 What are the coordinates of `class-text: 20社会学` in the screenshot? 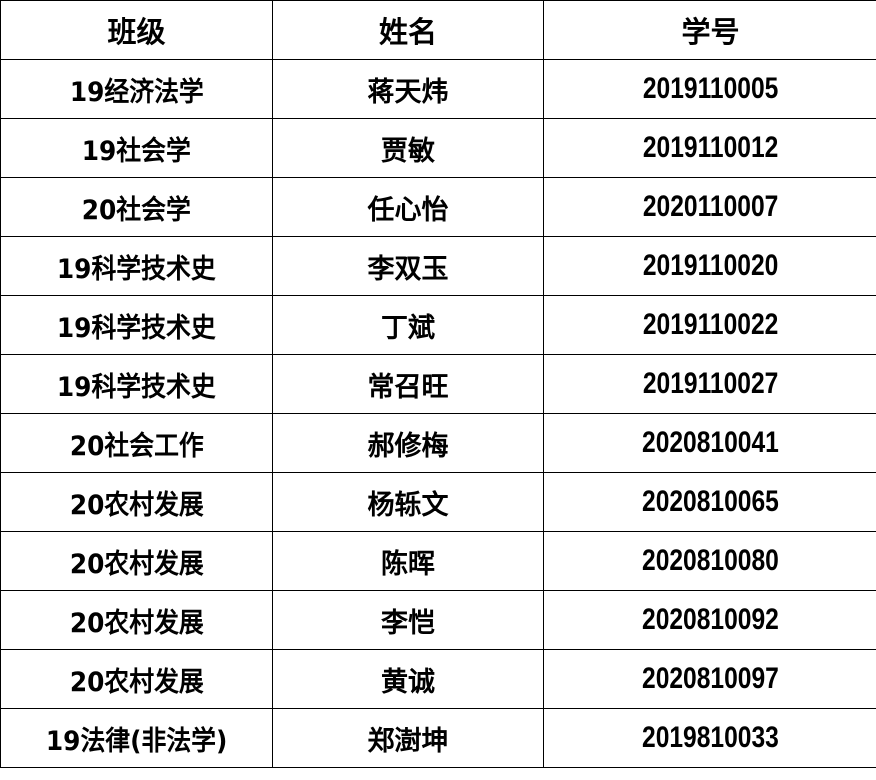 It's located at (136, 210).